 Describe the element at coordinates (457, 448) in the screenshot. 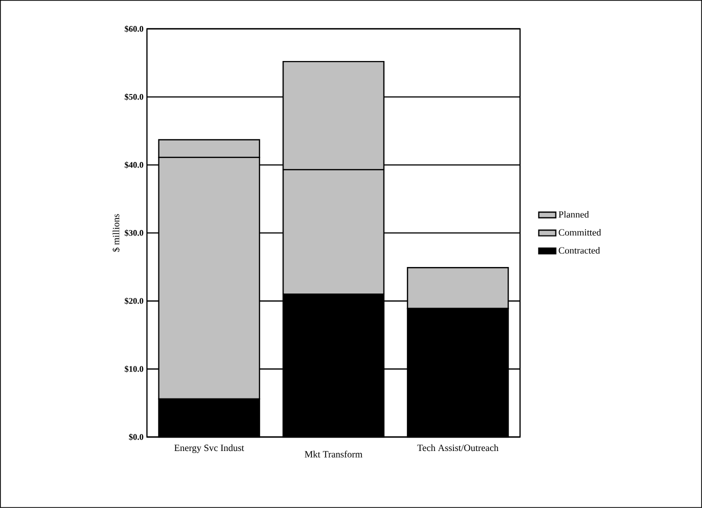

I see `x-tick-label: Tech Assist/Outreach` at that location.